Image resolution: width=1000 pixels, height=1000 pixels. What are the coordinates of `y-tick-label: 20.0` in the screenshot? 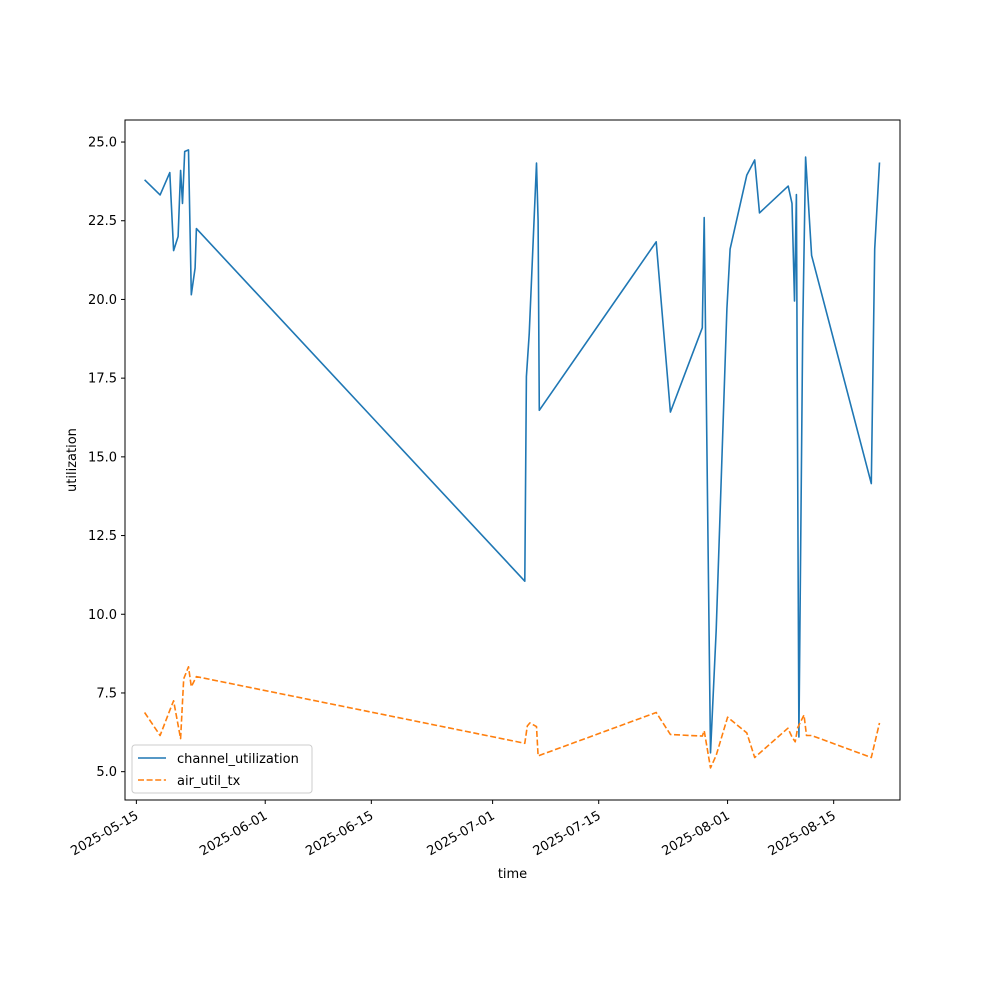 It's located at (102, 300).